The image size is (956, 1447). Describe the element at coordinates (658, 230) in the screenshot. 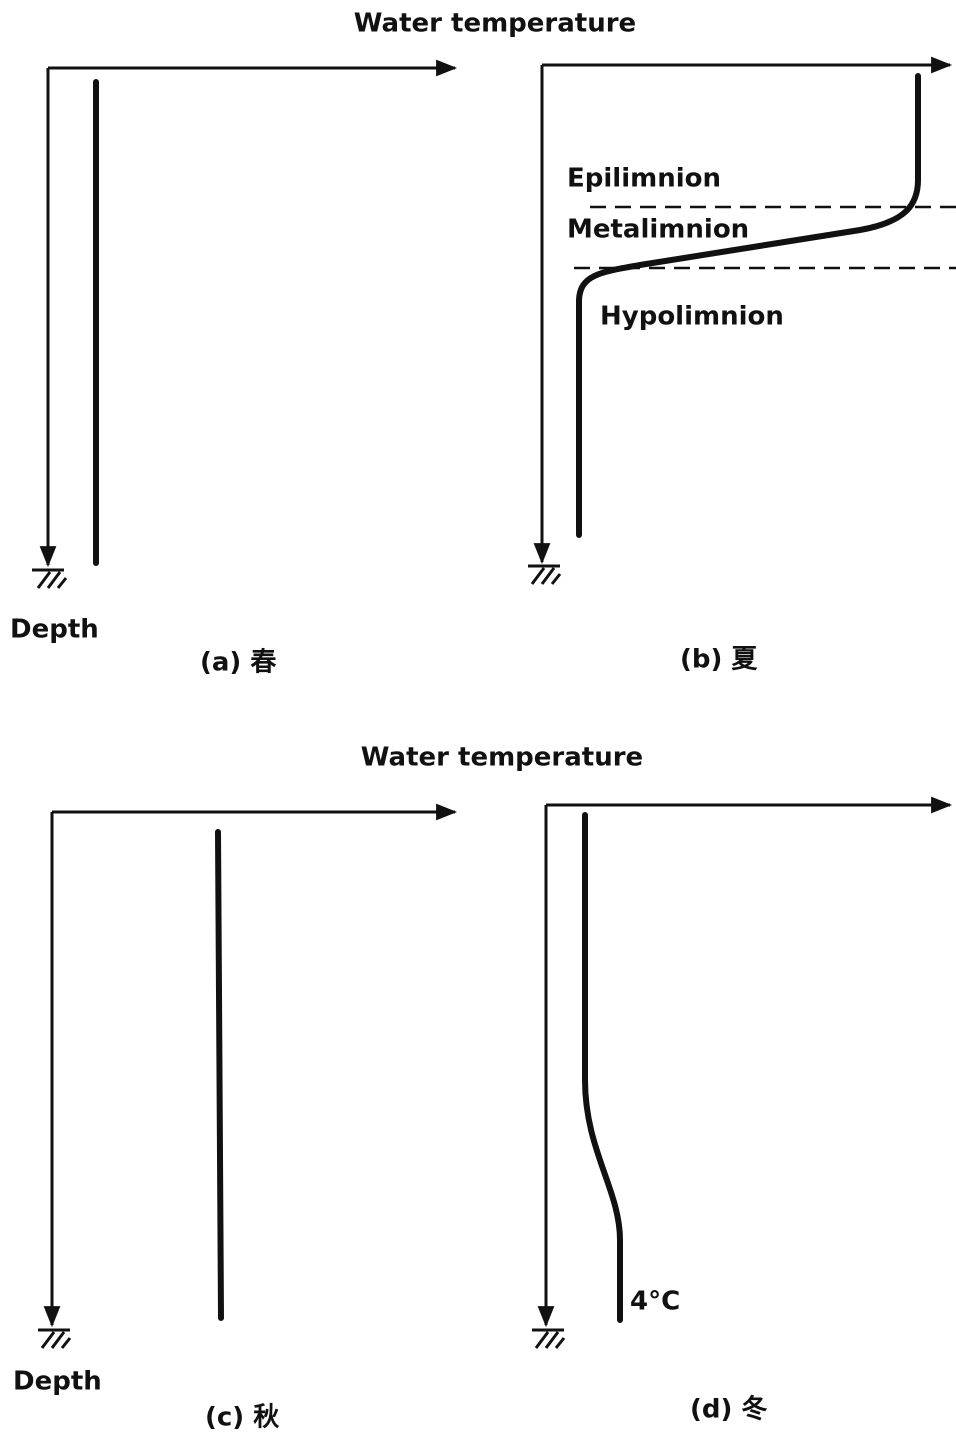

I see `layer-label: Metalimnion` at that location.